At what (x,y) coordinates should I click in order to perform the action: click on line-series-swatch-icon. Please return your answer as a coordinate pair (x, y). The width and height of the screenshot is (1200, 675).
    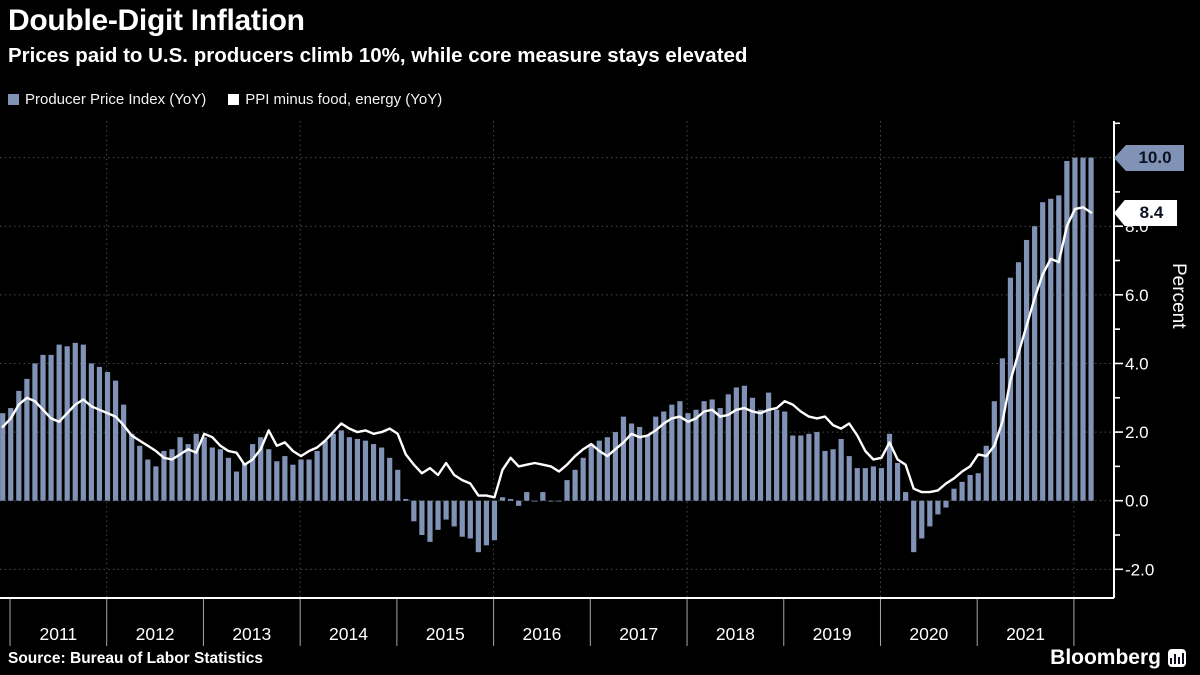
    Looking at the image, I should click on (234, 99).